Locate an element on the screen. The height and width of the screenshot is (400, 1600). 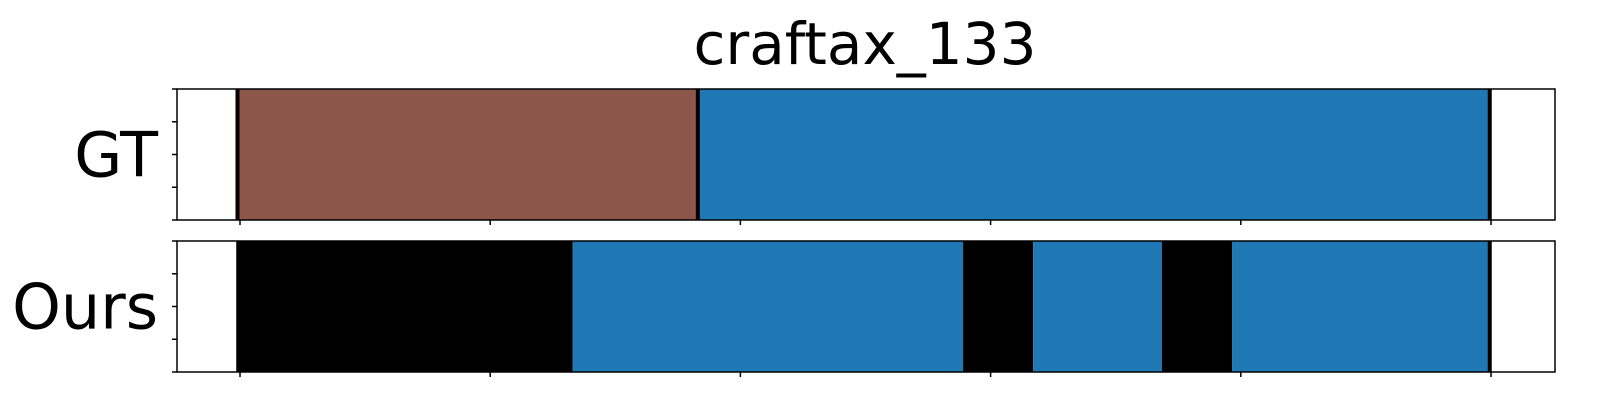
row-label: Ours is located at coordinates (85, 307).